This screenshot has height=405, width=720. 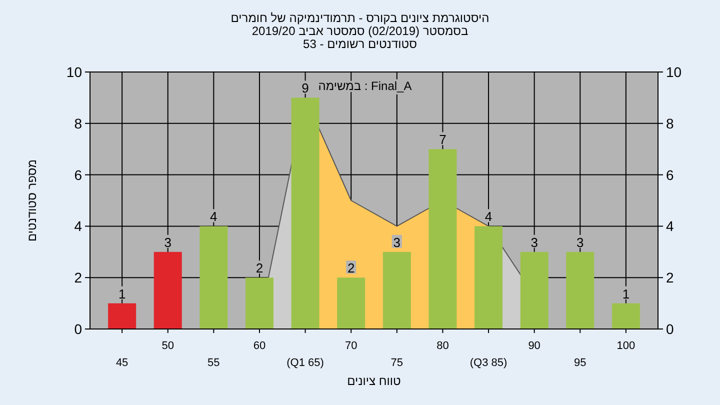 What do you see at coordinates (32, 200) in the screenshot?
I see `y-axis-title: מספר סטודנטים` at bounding box center [32, 200].